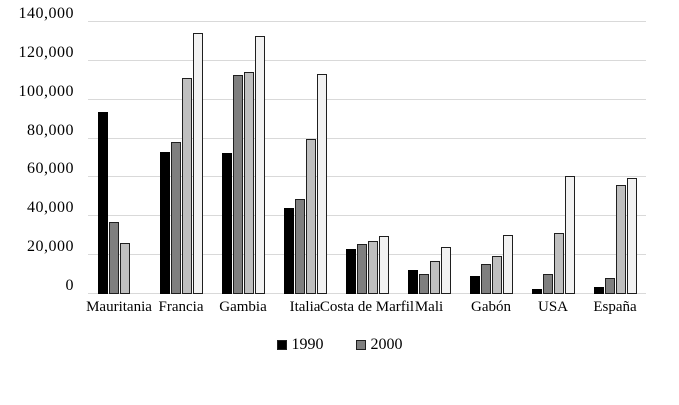  Describe the element at coordinates (429, 307) in the screenshot. I see `x-axis-category-label: Mali` at that location.